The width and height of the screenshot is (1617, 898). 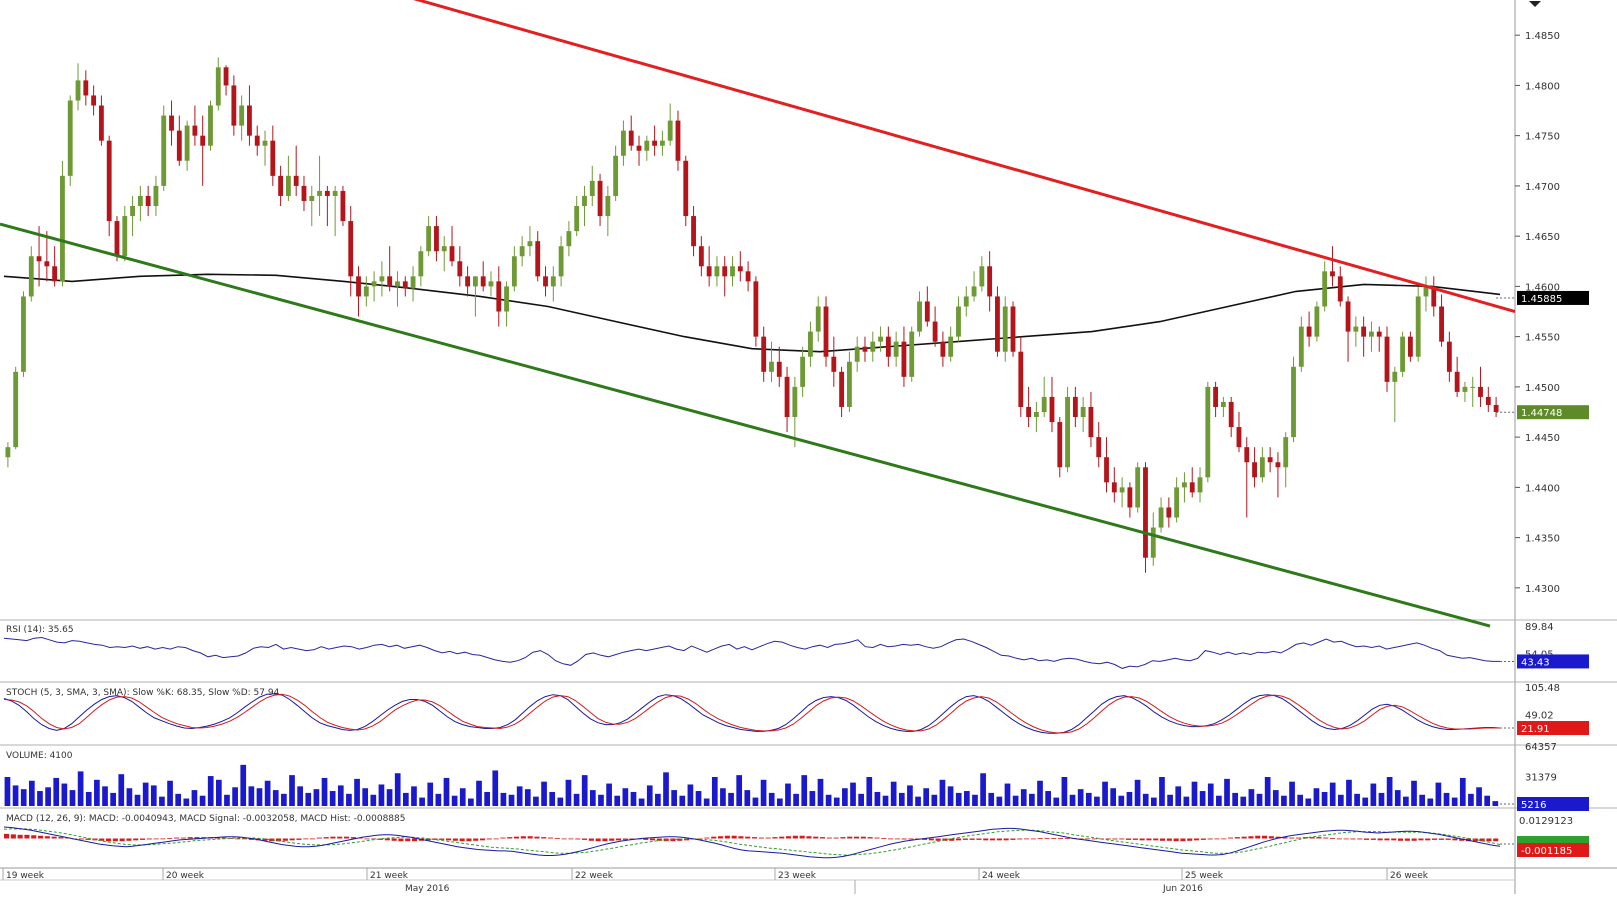 I want to click on volume-label: VOLUME: 4100, so click(x=39, y=756).